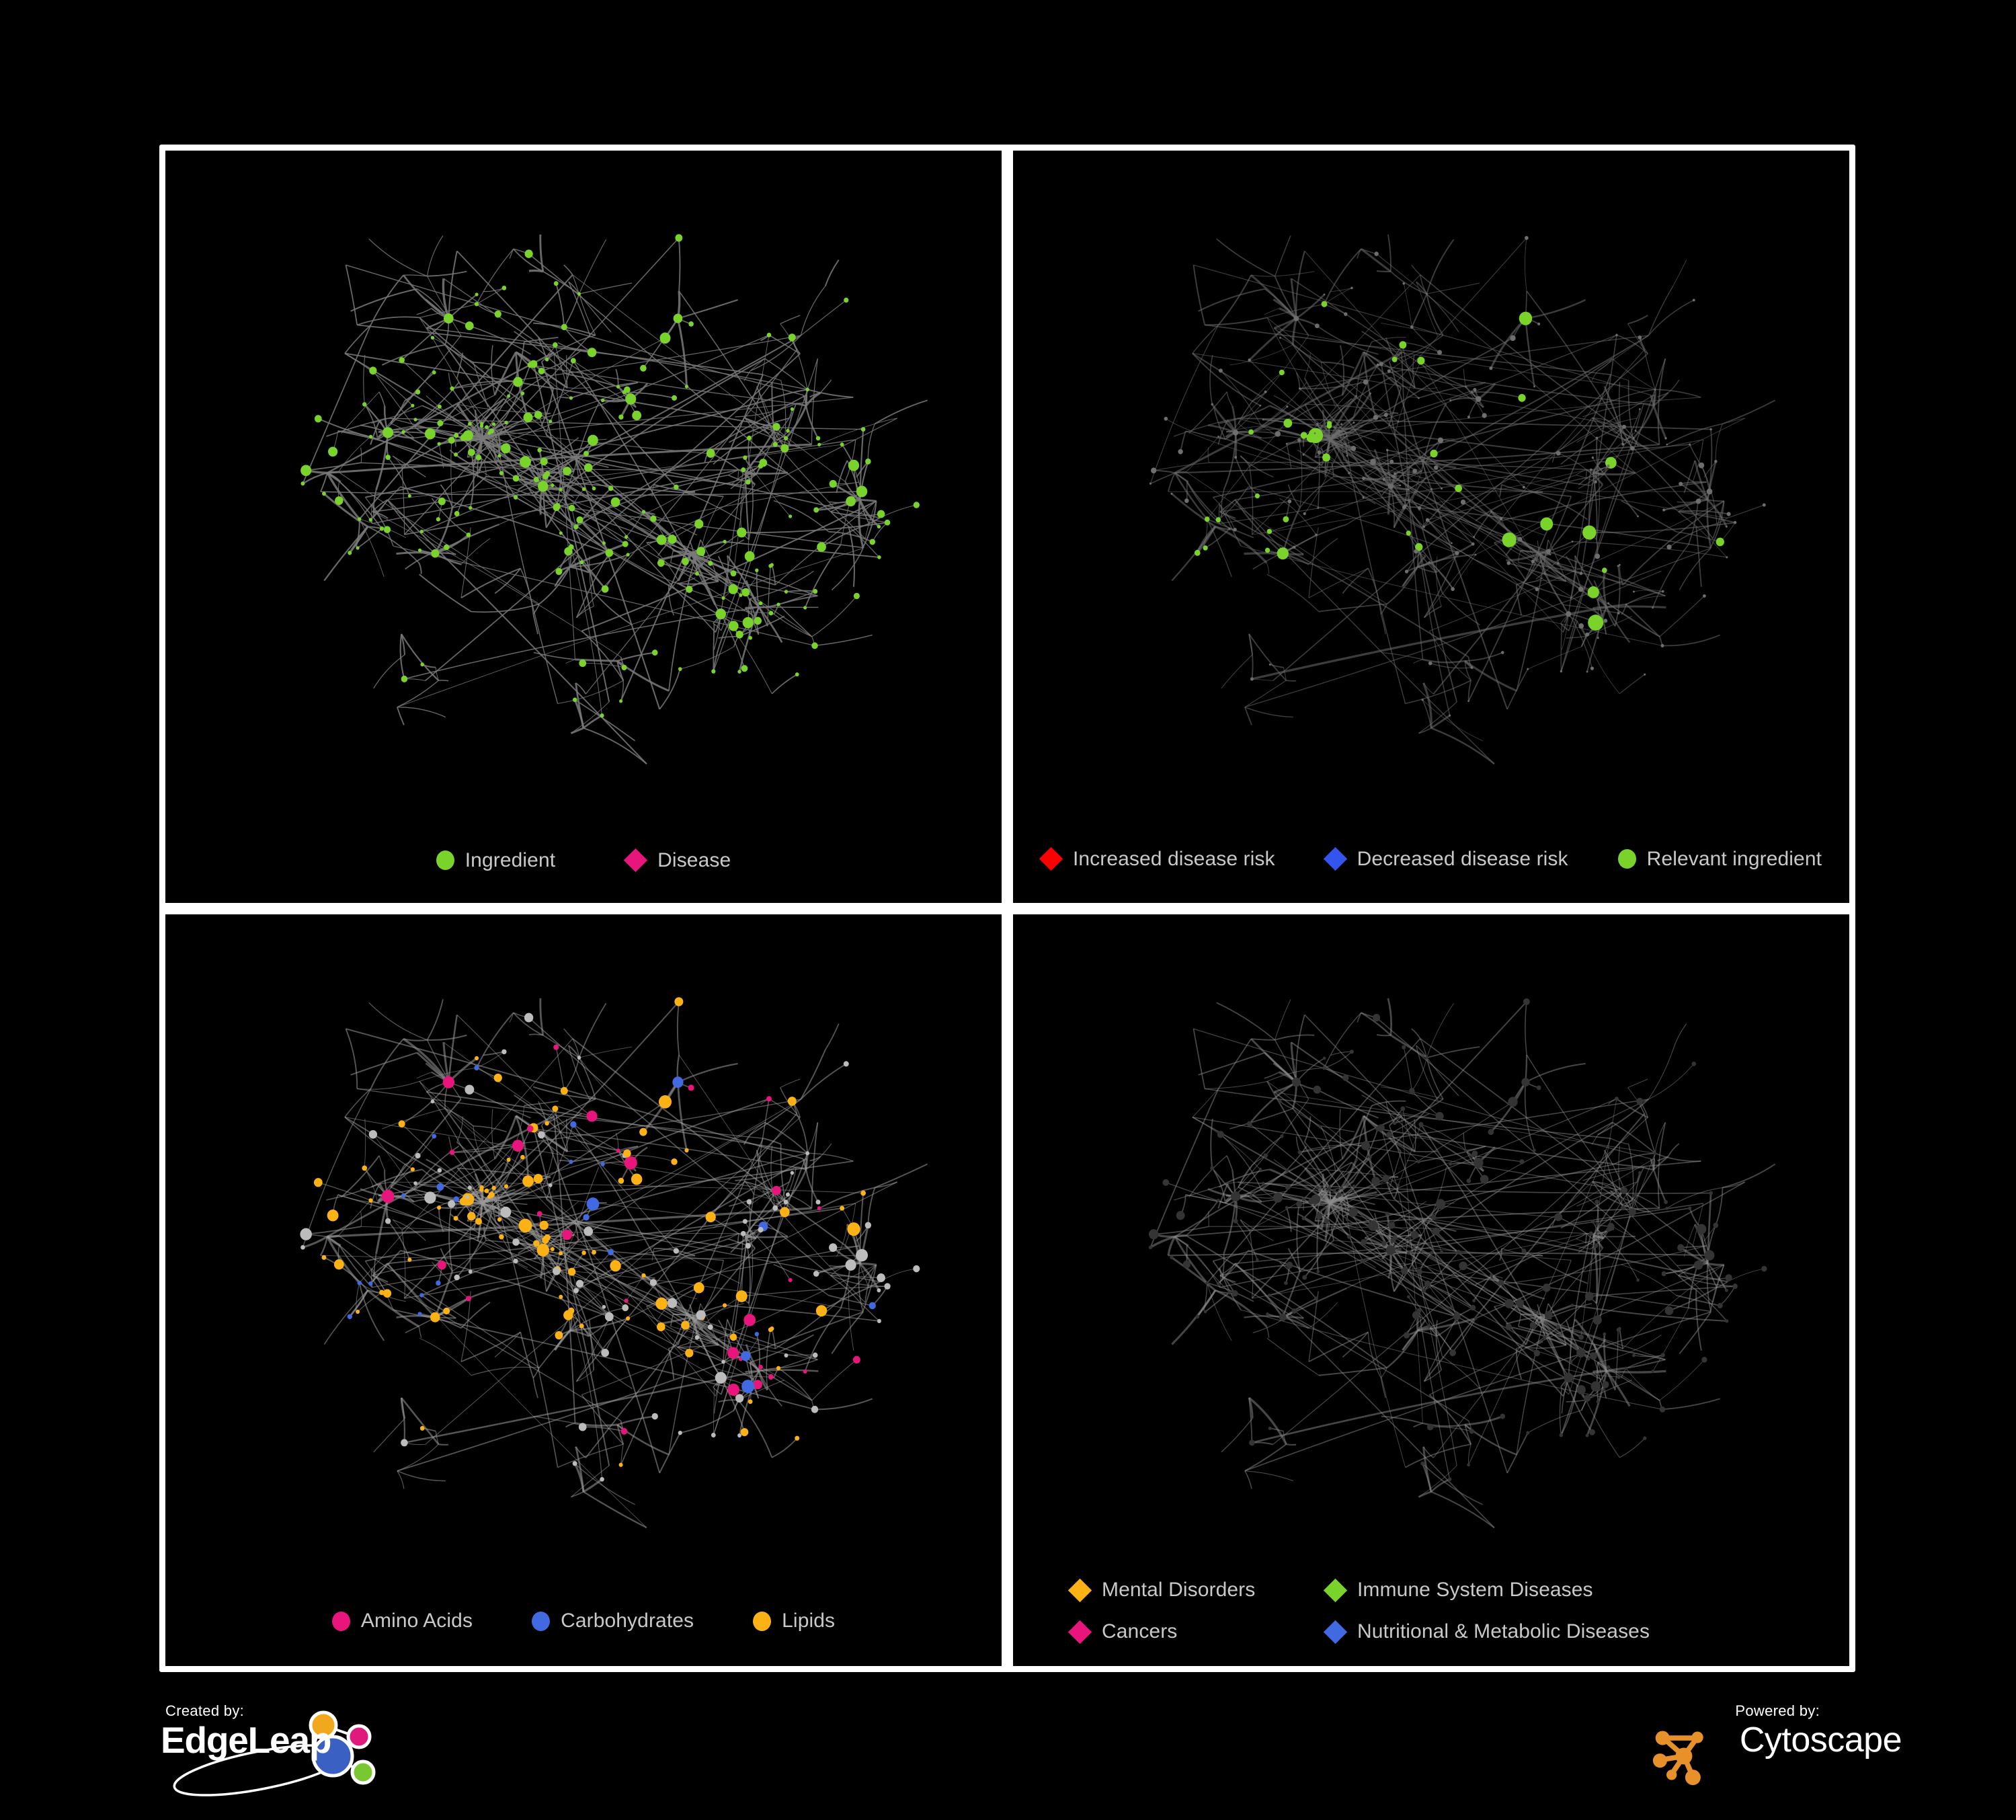  I want to click on legend-item-mental-disorders: Mental Disorders, so click(1161, 1590).